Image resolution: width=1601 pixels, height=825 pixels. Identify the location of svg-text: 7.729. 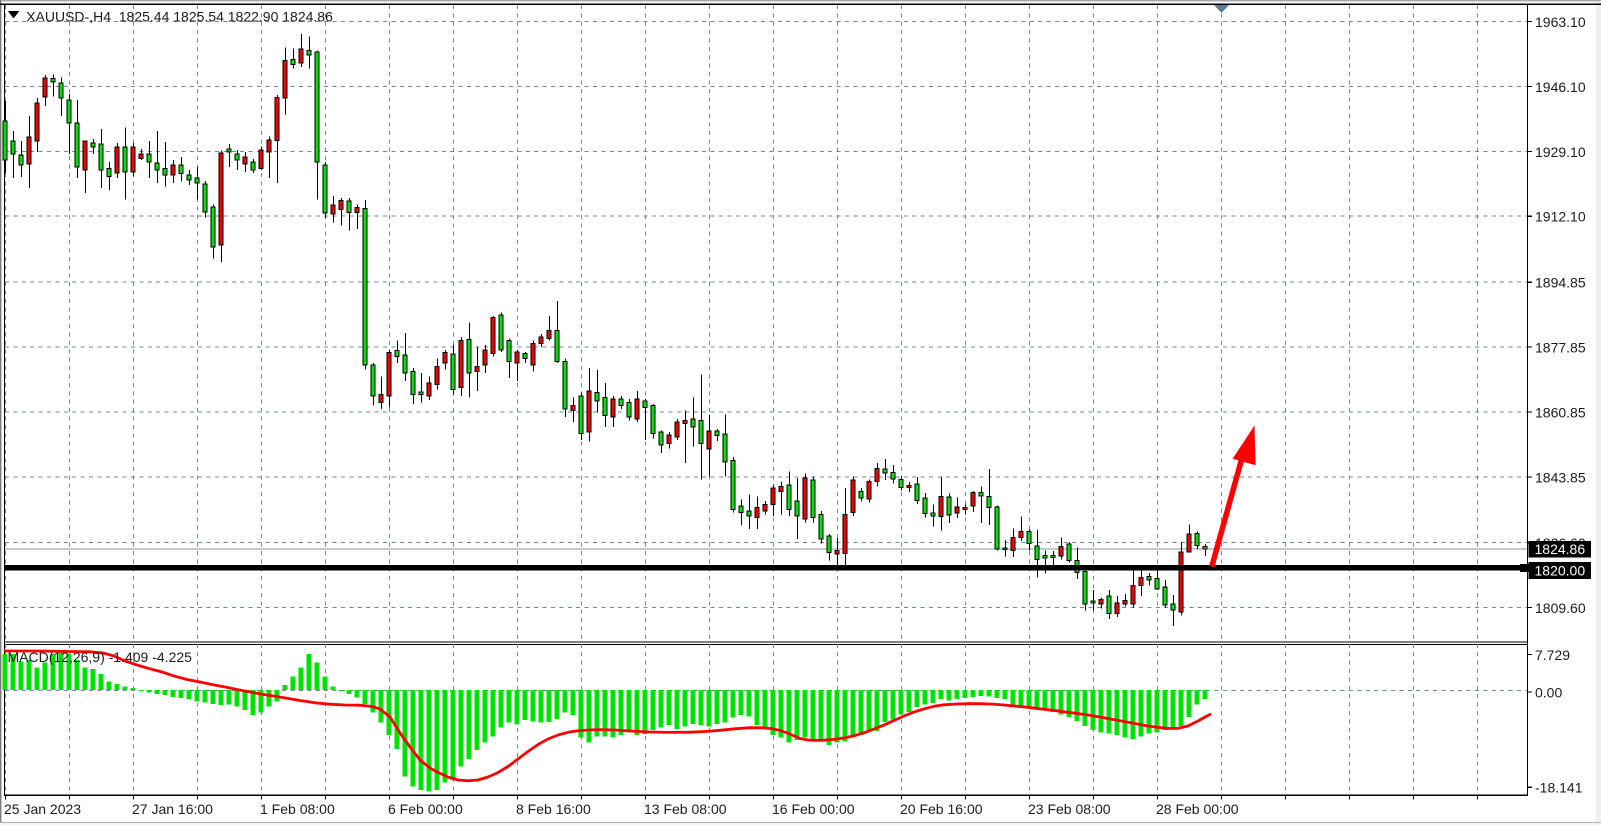
(1552, 655).